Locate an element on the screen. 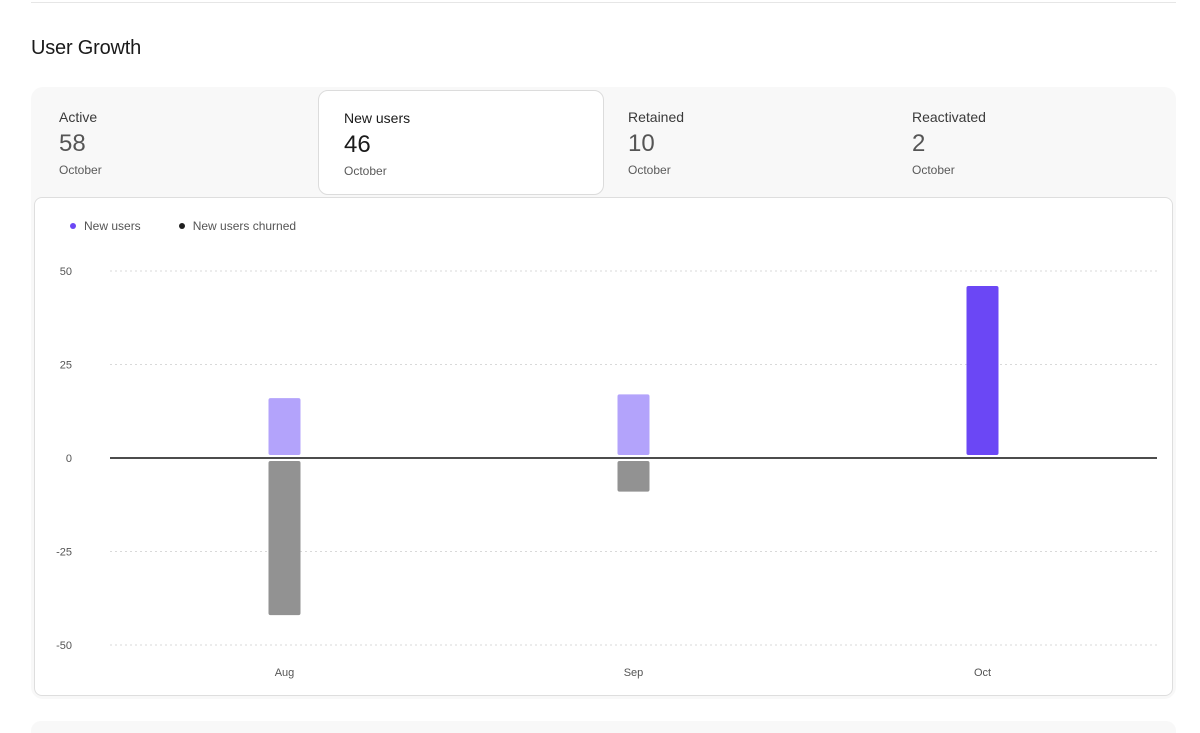 The height and width of the screenshot is (733, 1200). stat-label: New users is located at coordinates (377, 118).